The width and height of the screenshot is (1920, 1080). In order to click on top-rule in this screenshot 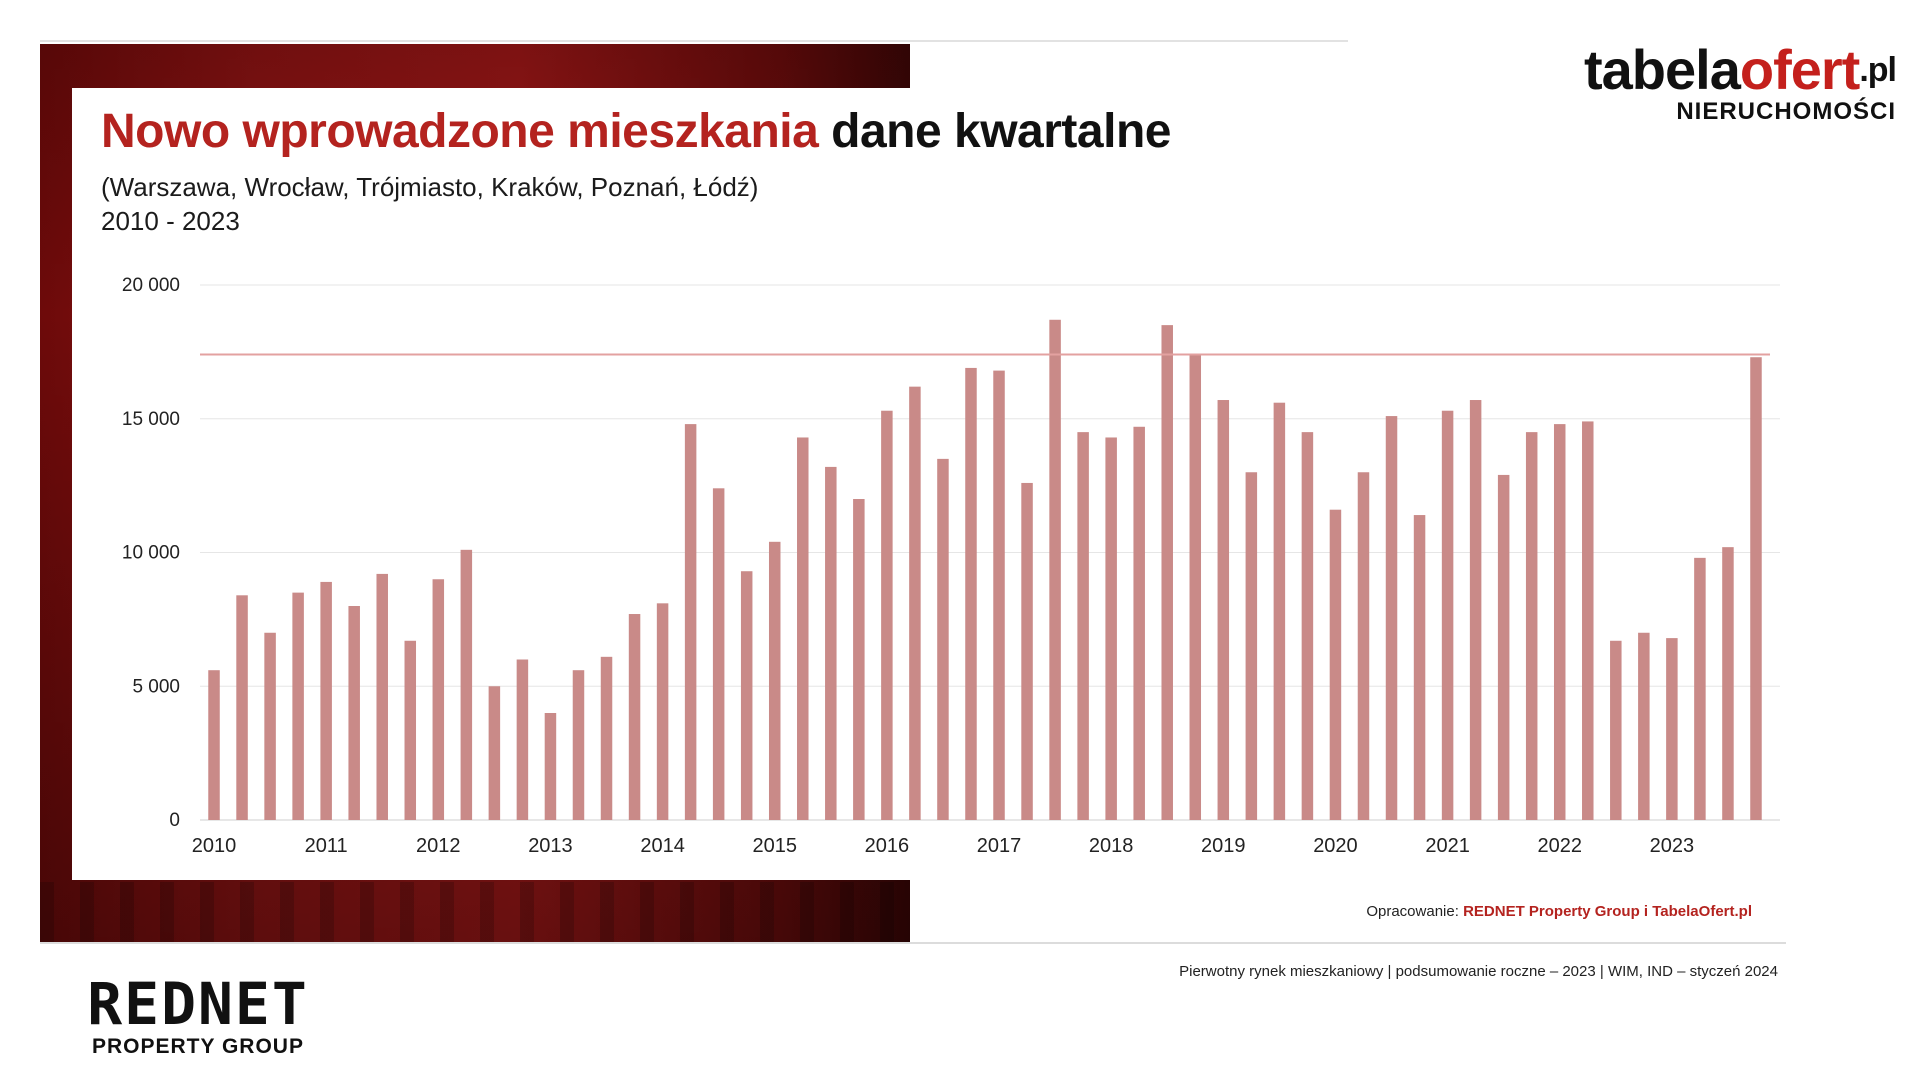, I will do `click(694, 41)`.